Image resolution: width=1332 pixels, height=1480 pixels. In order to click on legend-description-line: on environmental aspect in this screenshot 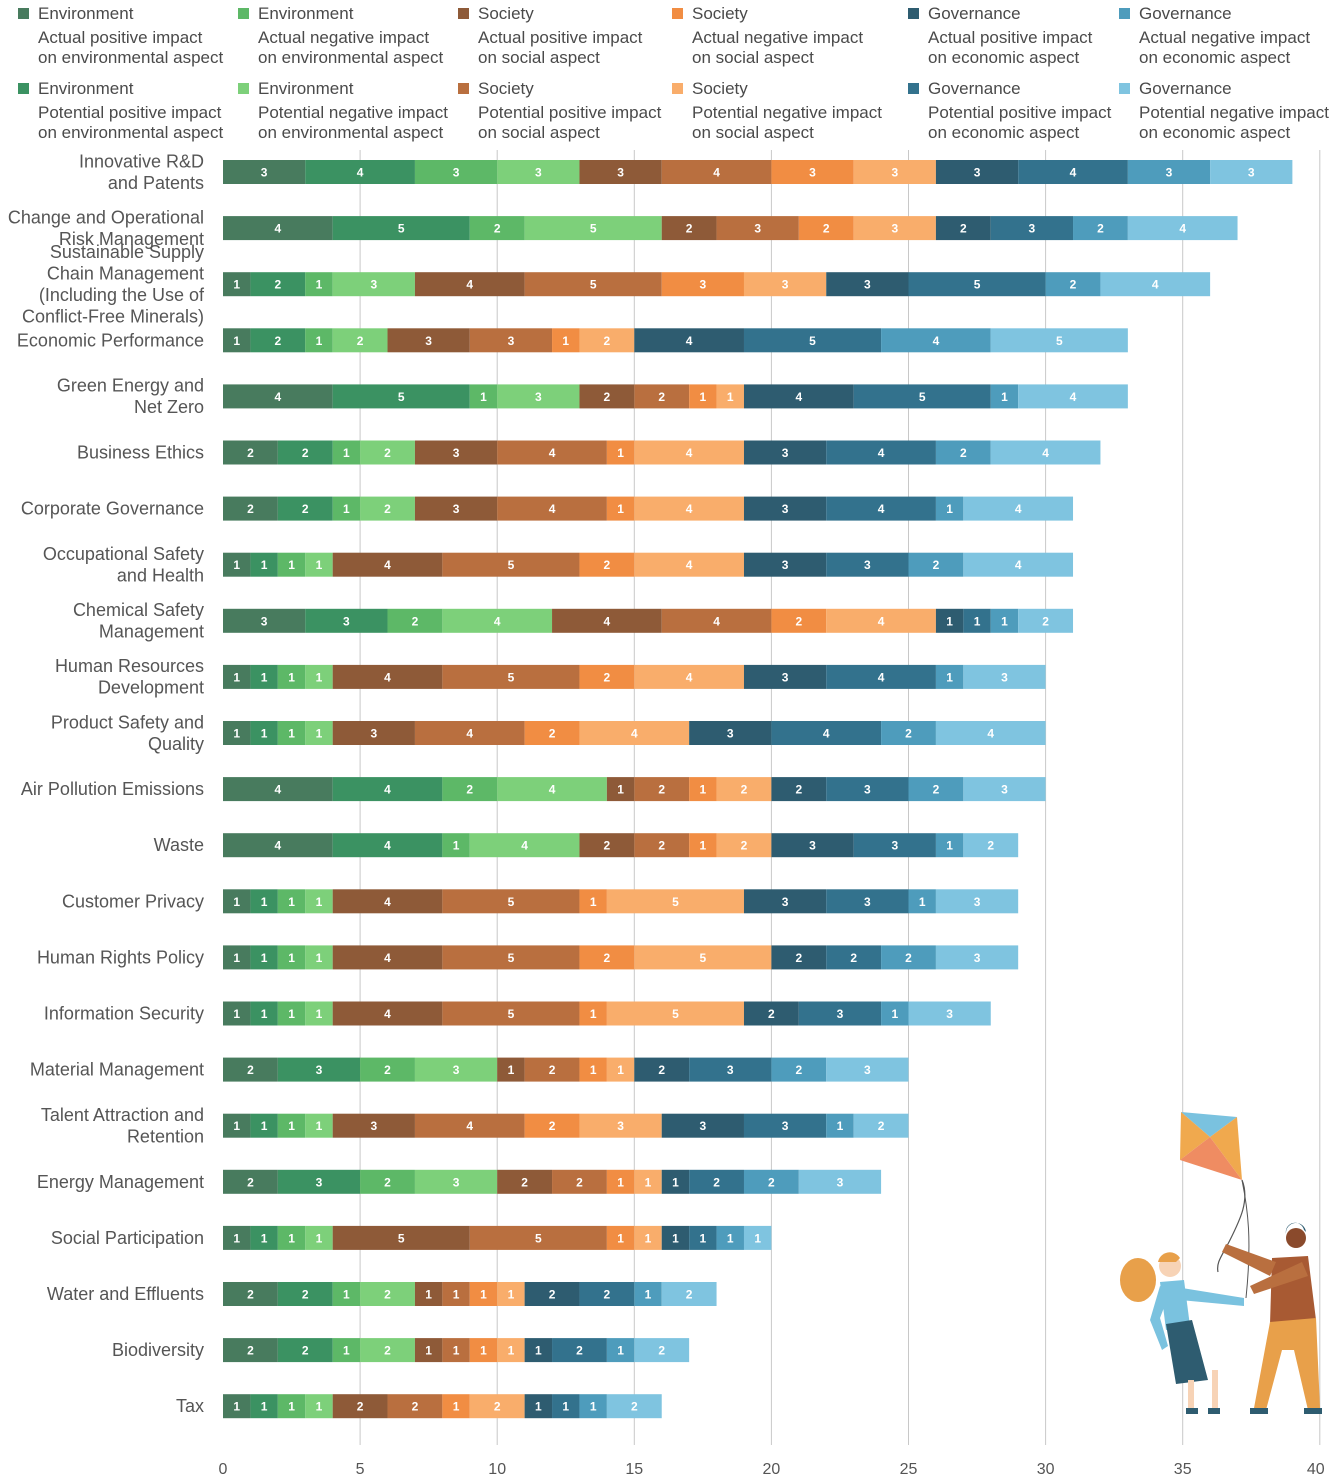, I will do `click(131, 57)`.